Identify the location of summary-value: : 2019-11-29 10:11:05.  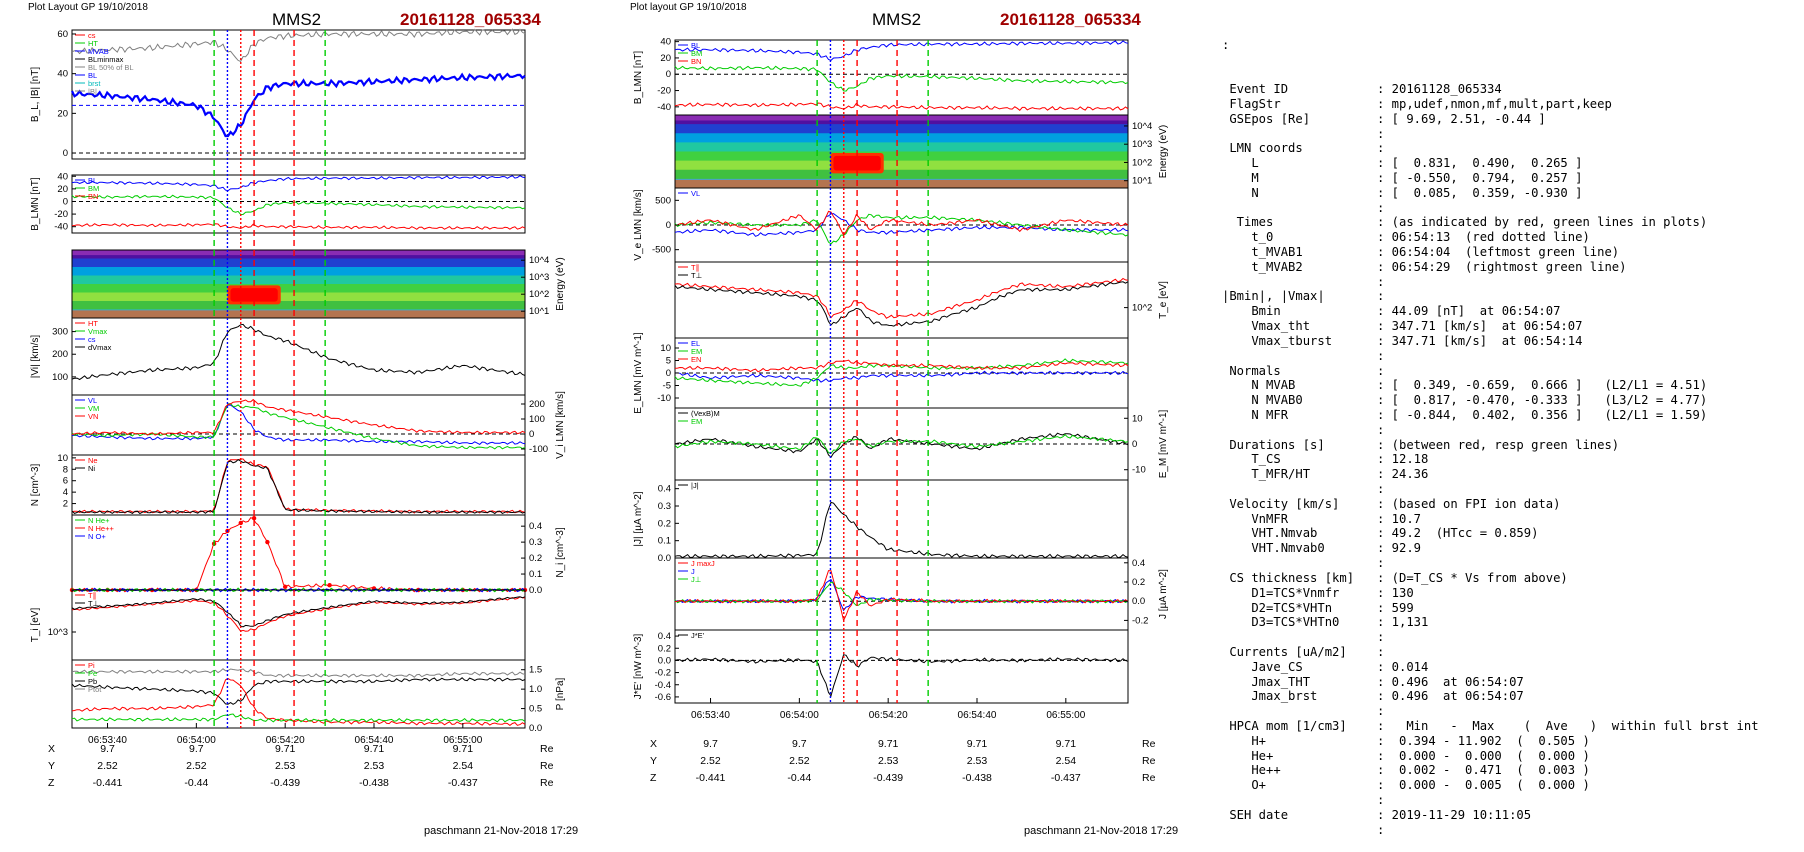
(1454, 814).